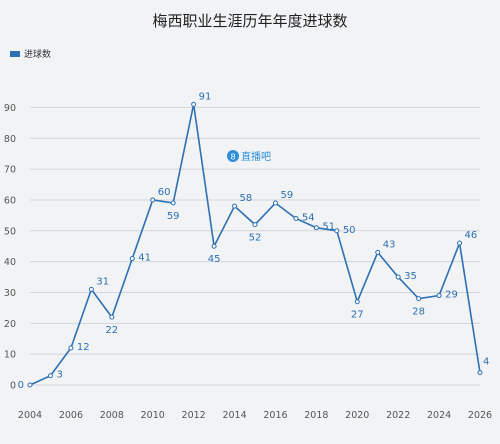 This screenshot has height=444, width=500. What do you see at coordinates (13, 386) in the screenshot?
I see `y-tick-label: 0` at bounding box center [13, 386].